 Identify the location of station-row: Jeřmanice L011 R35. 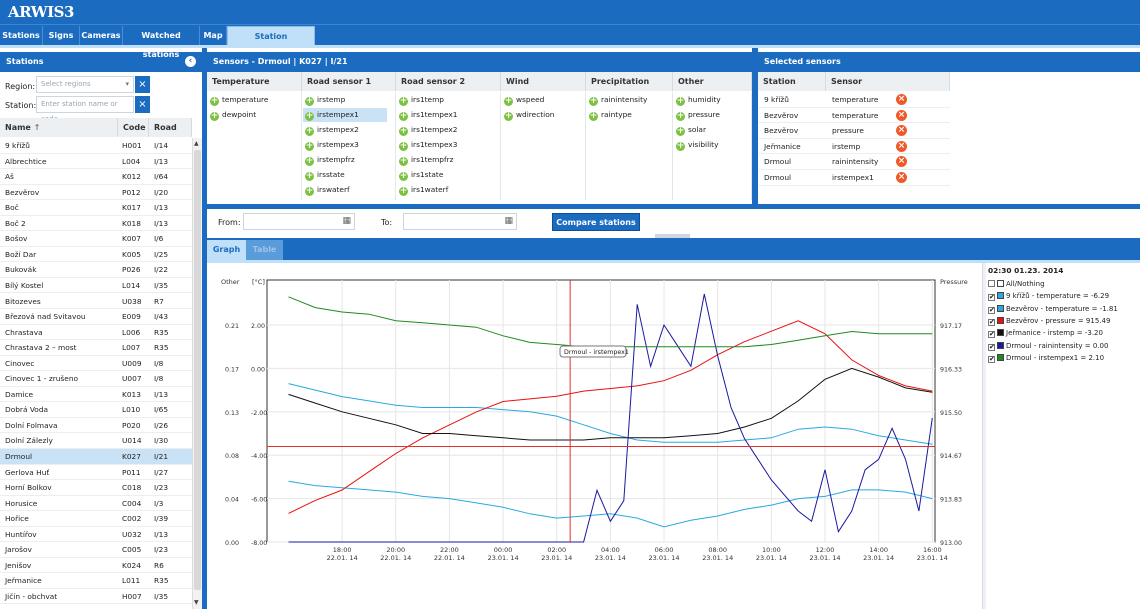
(96, 581).